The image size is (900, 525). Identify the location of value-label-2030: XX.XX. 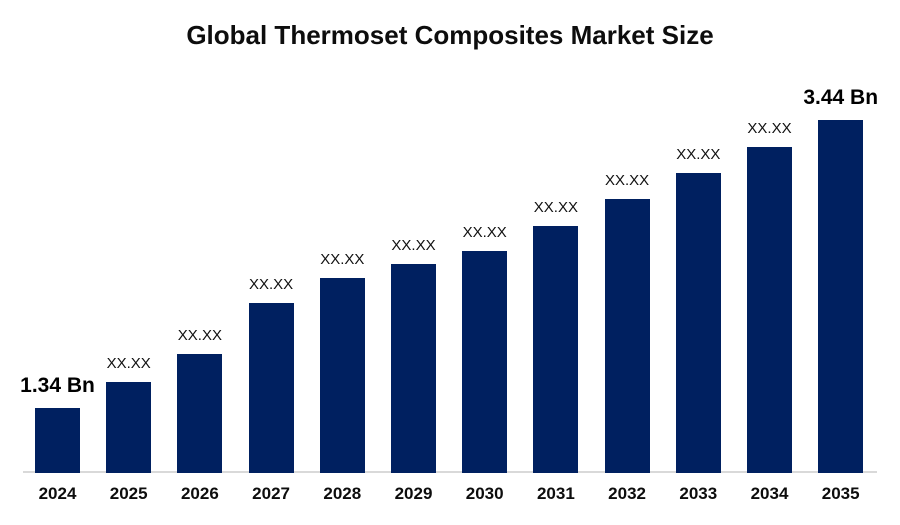
(484, 232).